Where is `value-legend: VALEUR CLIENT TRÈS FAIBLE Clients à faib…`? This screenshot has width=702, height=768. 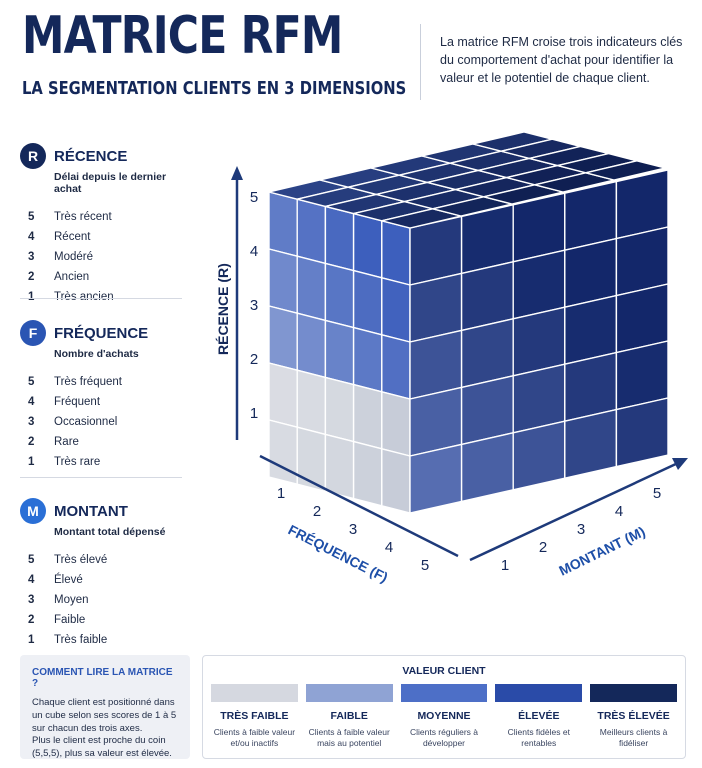 value-legend: VALEUR CLIENT TRÈS FAIBLE Clients à faib… is located at coordinates (444, 707).